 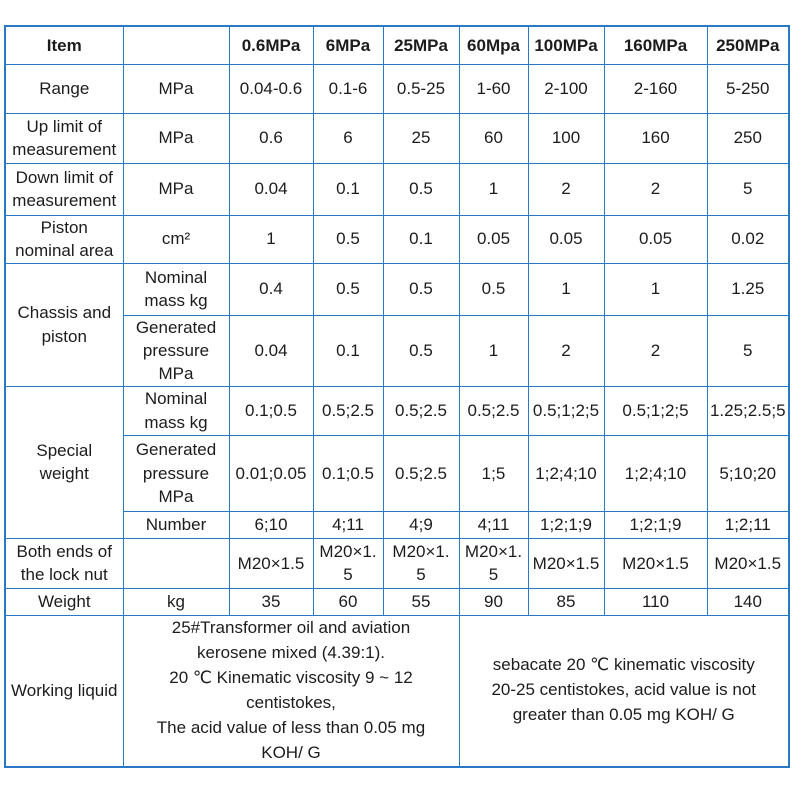 I want to click on value-cell: M20×1. 5, so click(x=493, y=563).